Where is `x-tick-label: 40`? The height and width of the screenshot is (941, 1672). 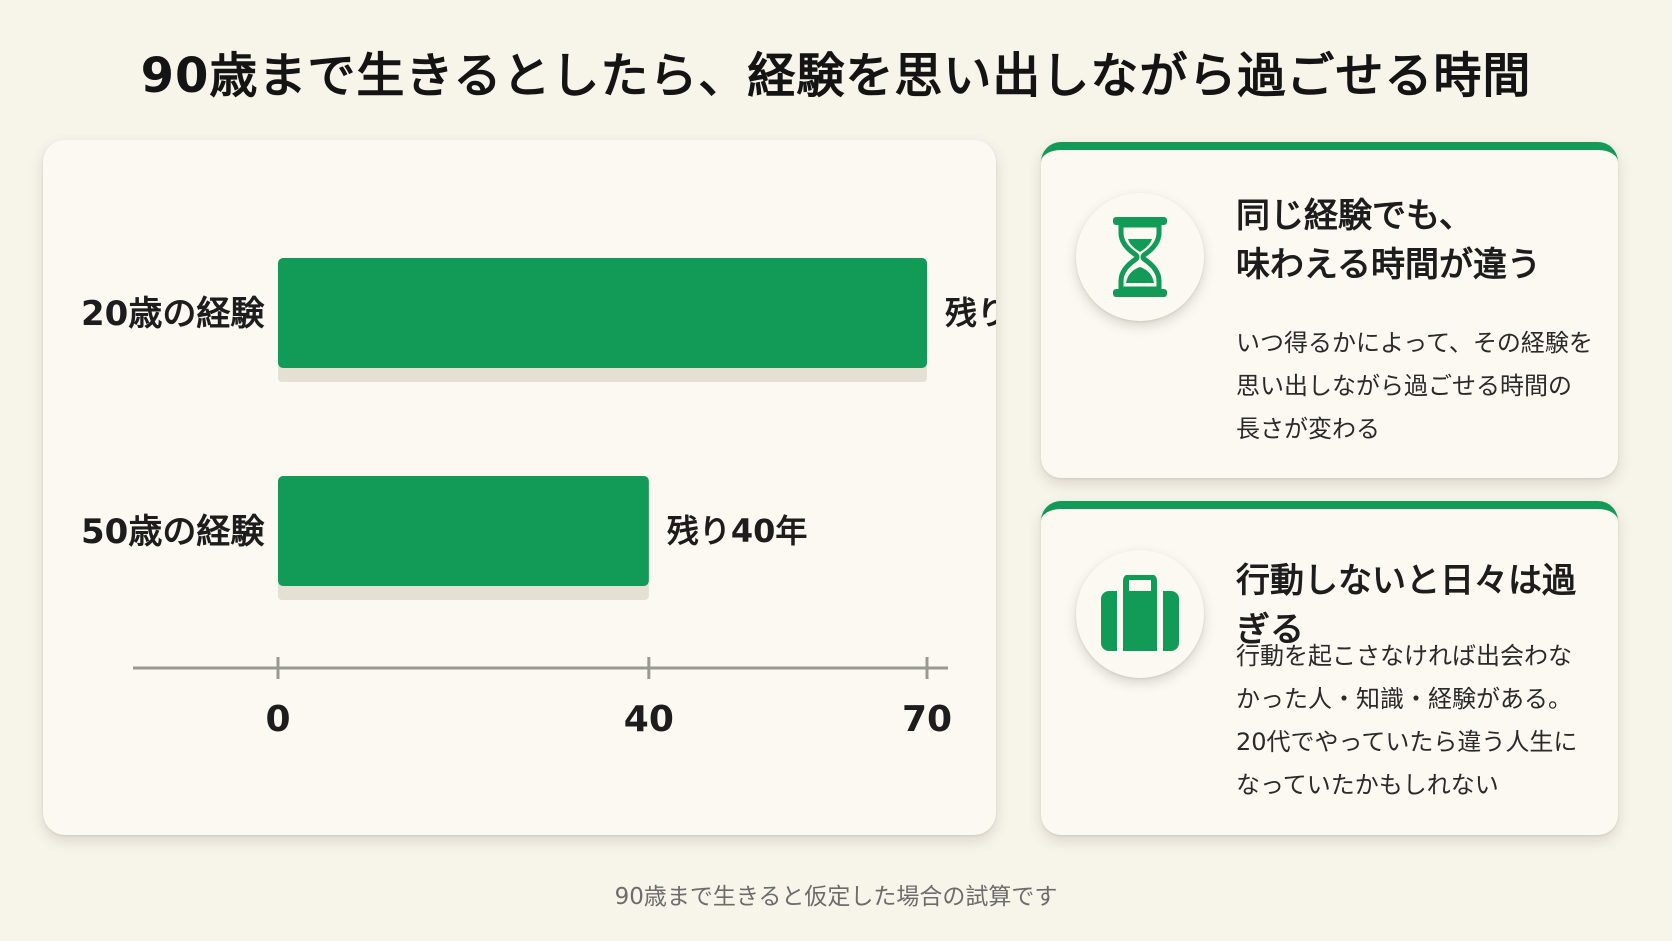 x-tick-label: 40 is located at coordinates (649, 719).